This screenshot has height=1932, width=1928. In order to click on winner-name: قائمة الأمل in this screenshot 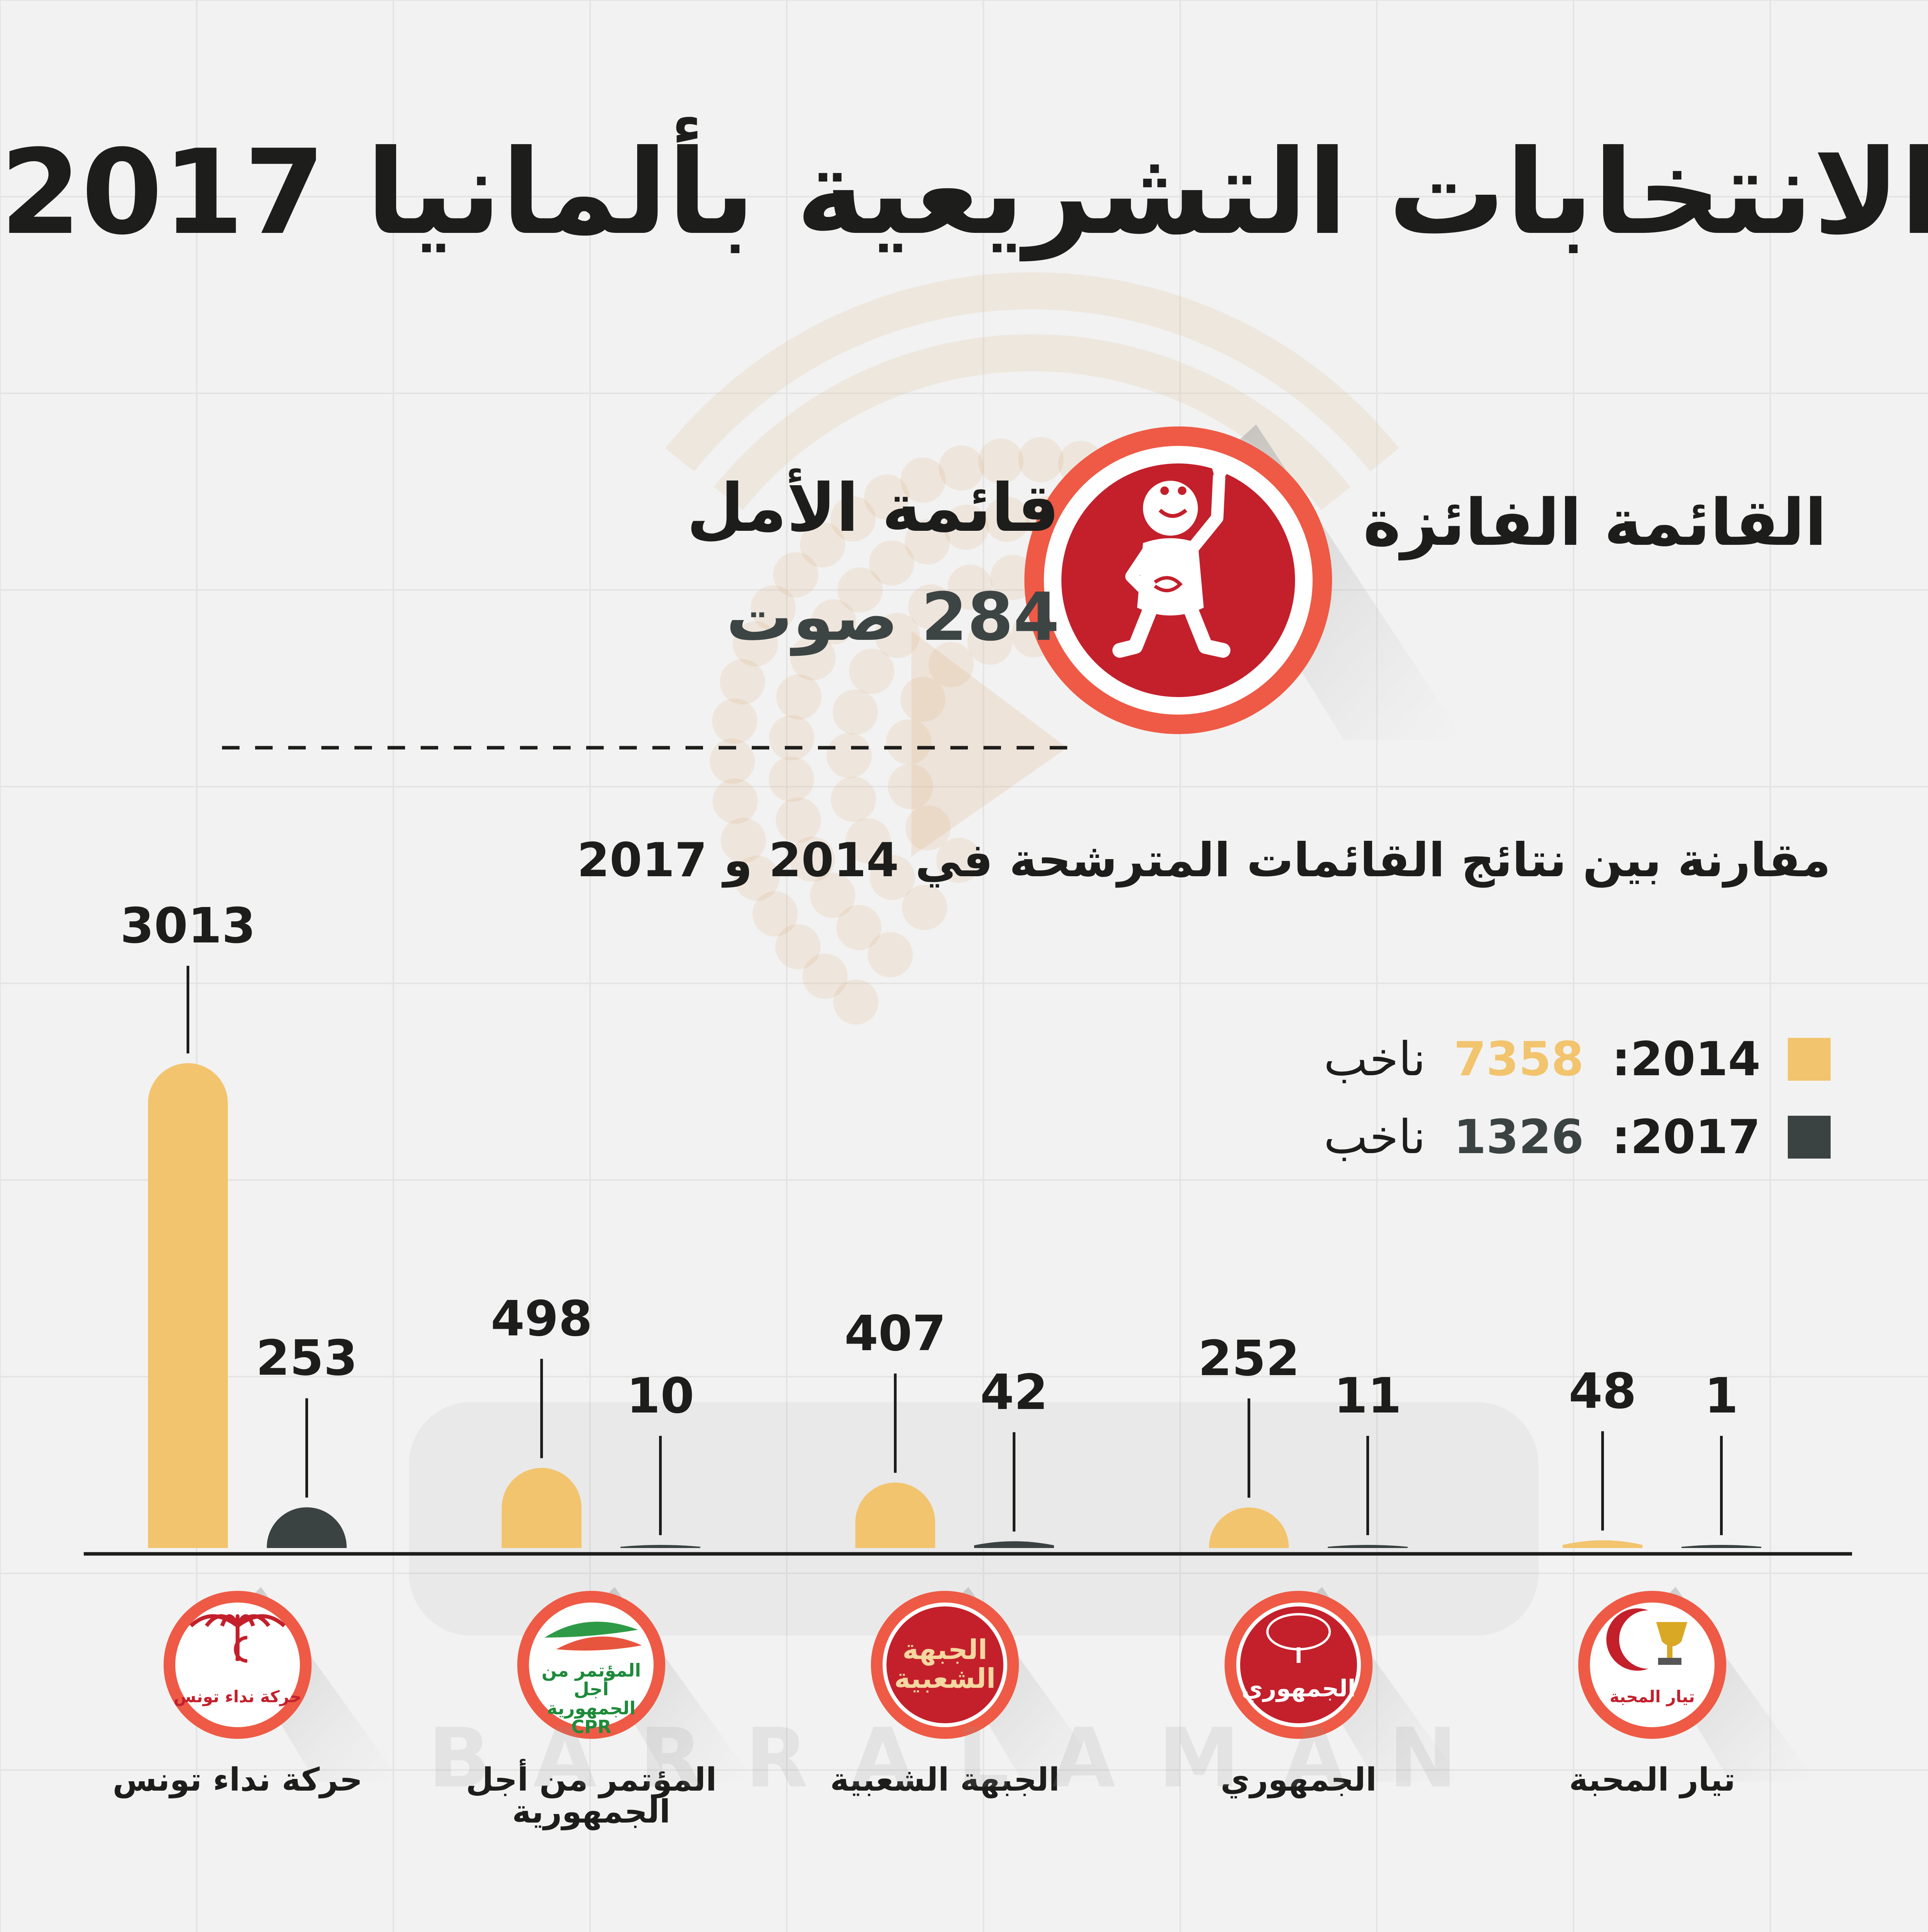, I will do `click(873, 508)`.